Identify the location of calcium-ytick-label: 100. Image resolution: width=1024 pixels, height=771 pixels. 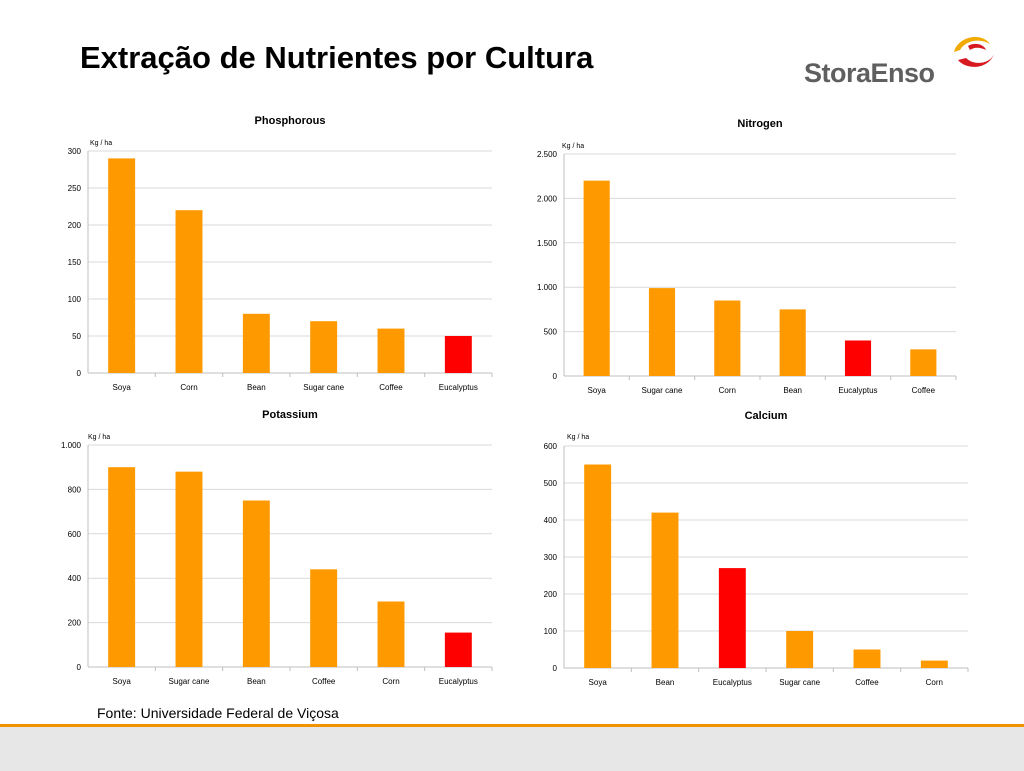
(551, 631).